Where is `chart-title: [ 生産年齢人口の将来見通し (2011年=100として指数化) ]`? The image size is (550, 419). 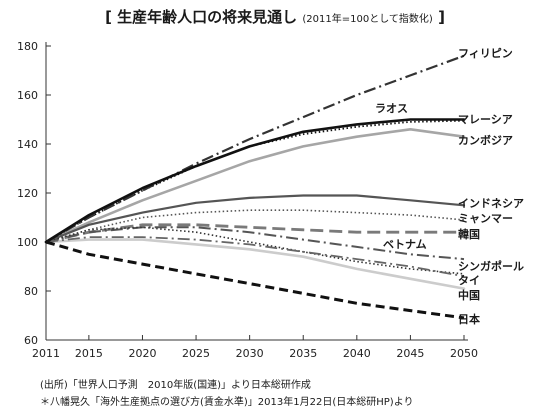 chart-title: [ 生産年齢人口の将来見通し (2011年=100として指数化) ] is located at coordinates (275, 16).